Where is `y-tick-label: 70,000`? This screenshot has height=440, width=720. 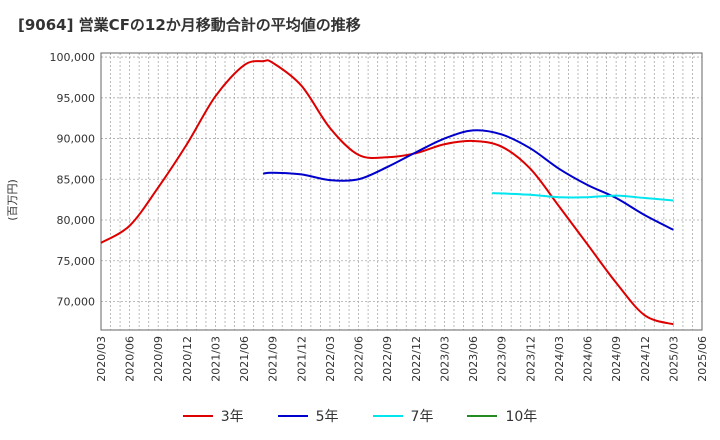 y-tick-label: 70,000 is located at coordinates (76, 301).